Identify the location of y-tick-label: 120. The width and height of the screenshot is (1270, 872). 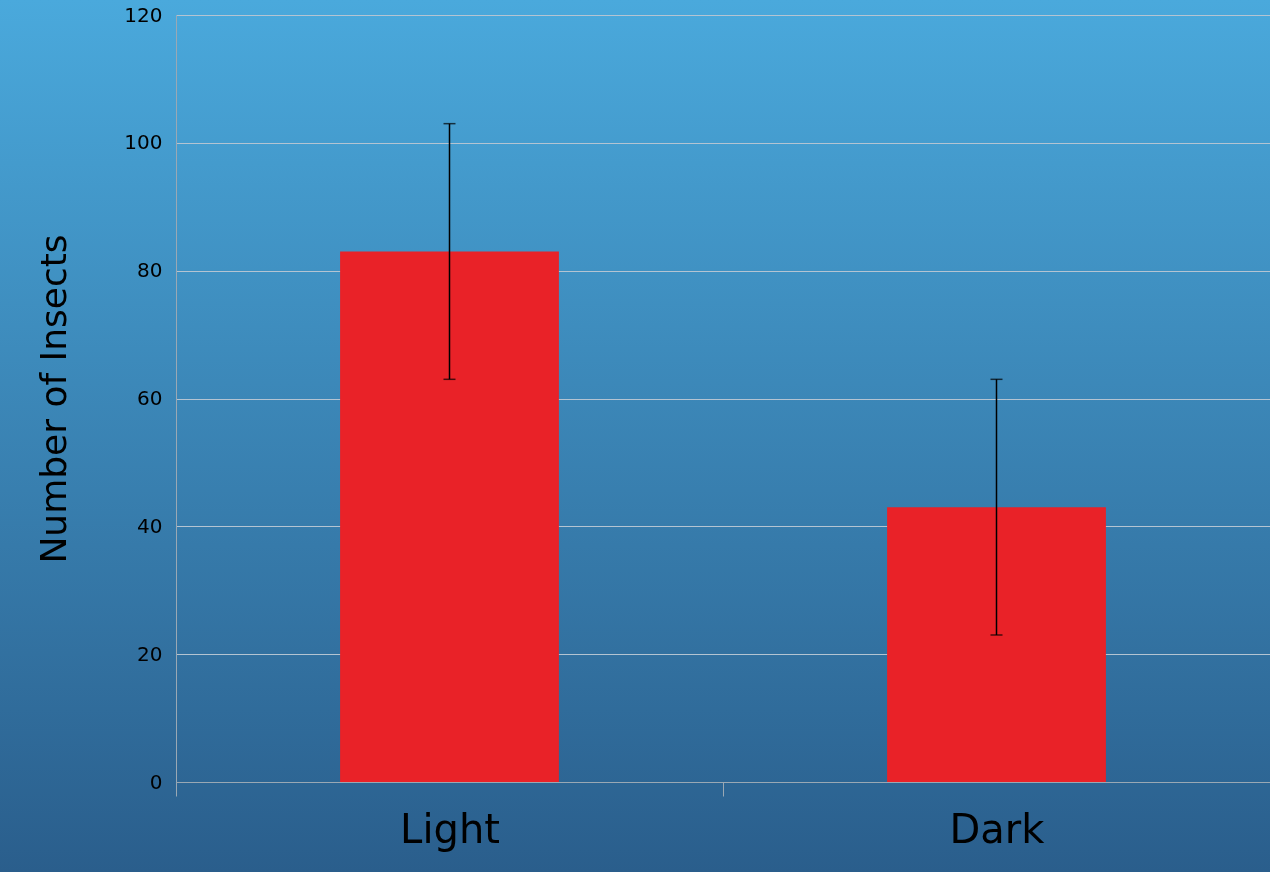
(143, 14).